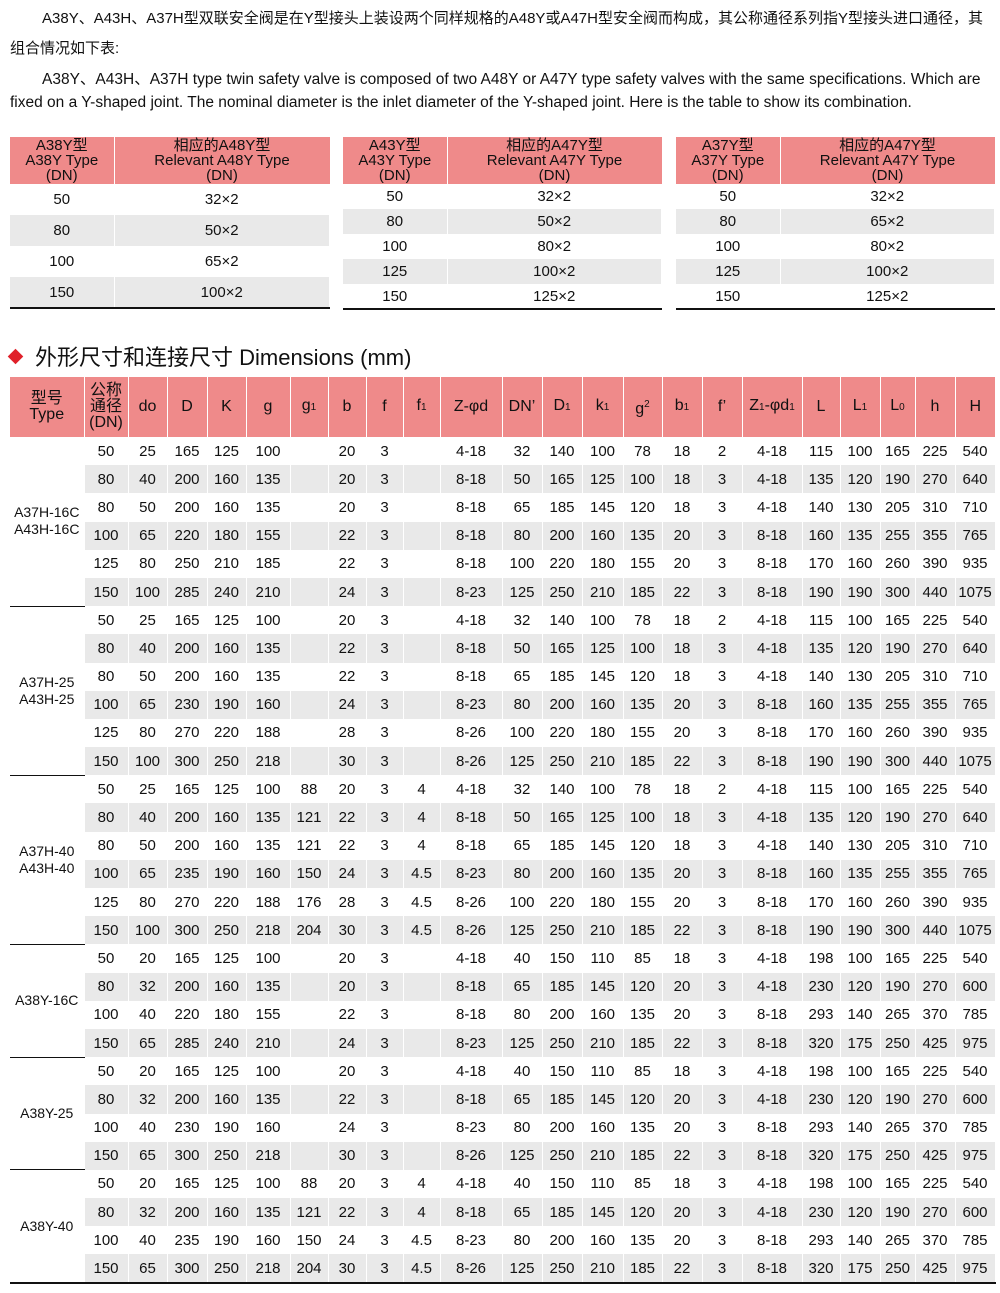 This screenshot has width=1000, height=1293. What do you see at coordinates (309, 902) in the screenshot?
I see `cell-g1: 176` at bounding box center [309, 902].